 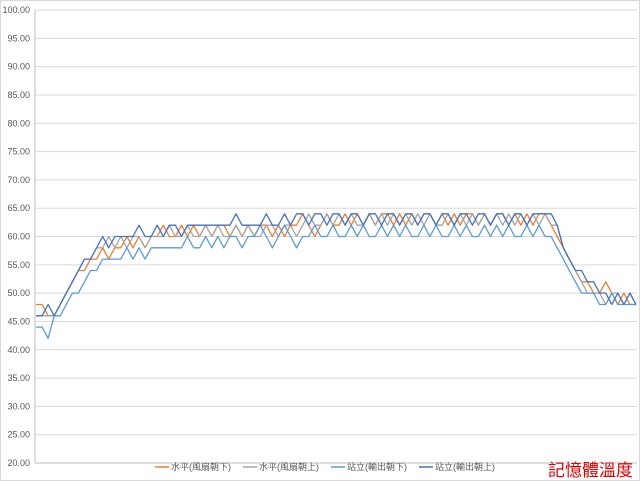 What do you see at coordinates (16, 10) in the screenshot?
I see `y-tick-label: 100.00` at bounding box center [16, 10].